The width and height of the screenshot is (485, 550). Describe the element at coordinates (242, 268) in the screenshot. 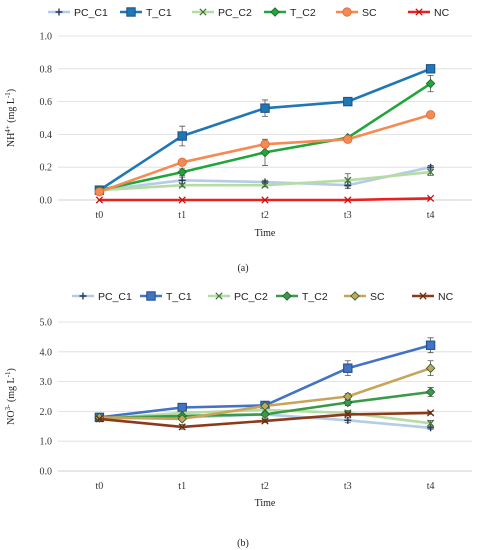

I see `panel-a-caption: (a)` at that location.